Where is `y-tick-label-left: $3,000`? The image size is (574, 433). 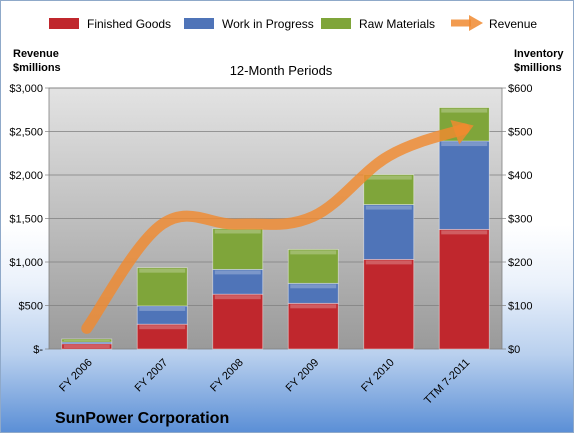 y-tick-label-left: $3,000 is located at coordinates (26, 89).